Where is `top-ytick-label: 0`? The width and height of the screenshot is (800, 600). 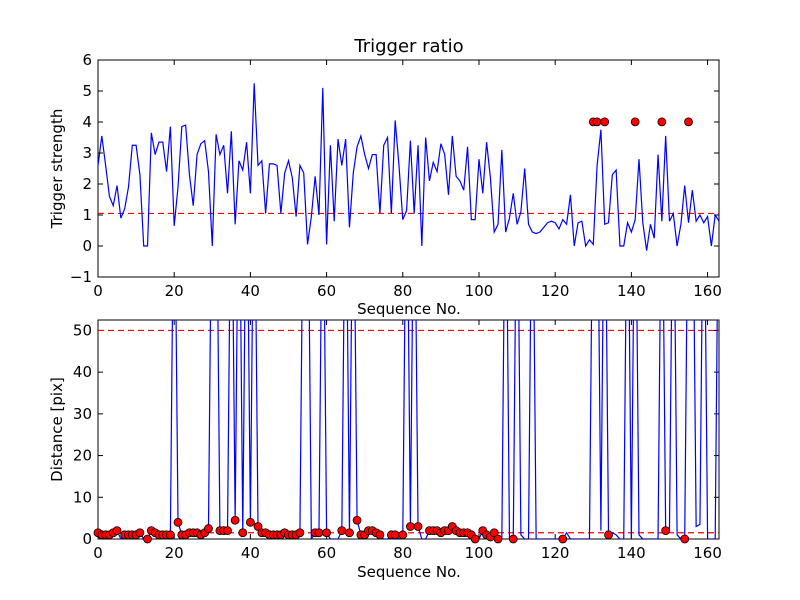 top-ytick-label: 0 is located at coordinates (87, 246).